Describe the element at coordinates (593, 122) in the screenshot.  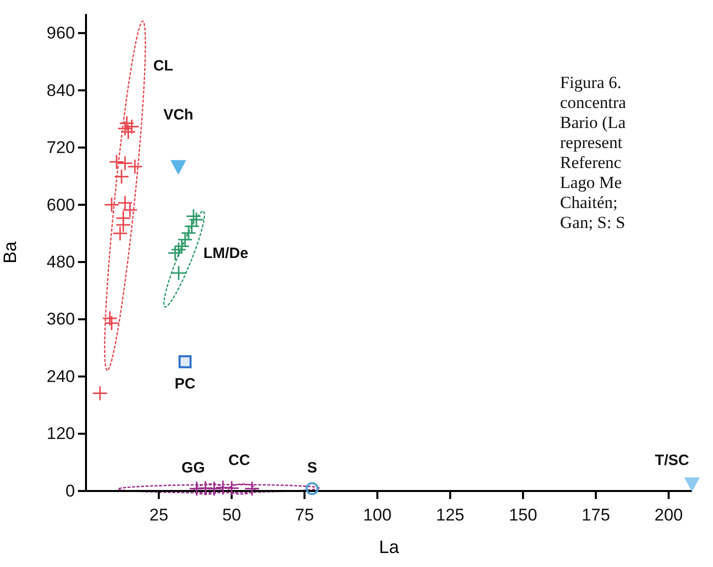
I see `annotation: Bario (La` at that location.